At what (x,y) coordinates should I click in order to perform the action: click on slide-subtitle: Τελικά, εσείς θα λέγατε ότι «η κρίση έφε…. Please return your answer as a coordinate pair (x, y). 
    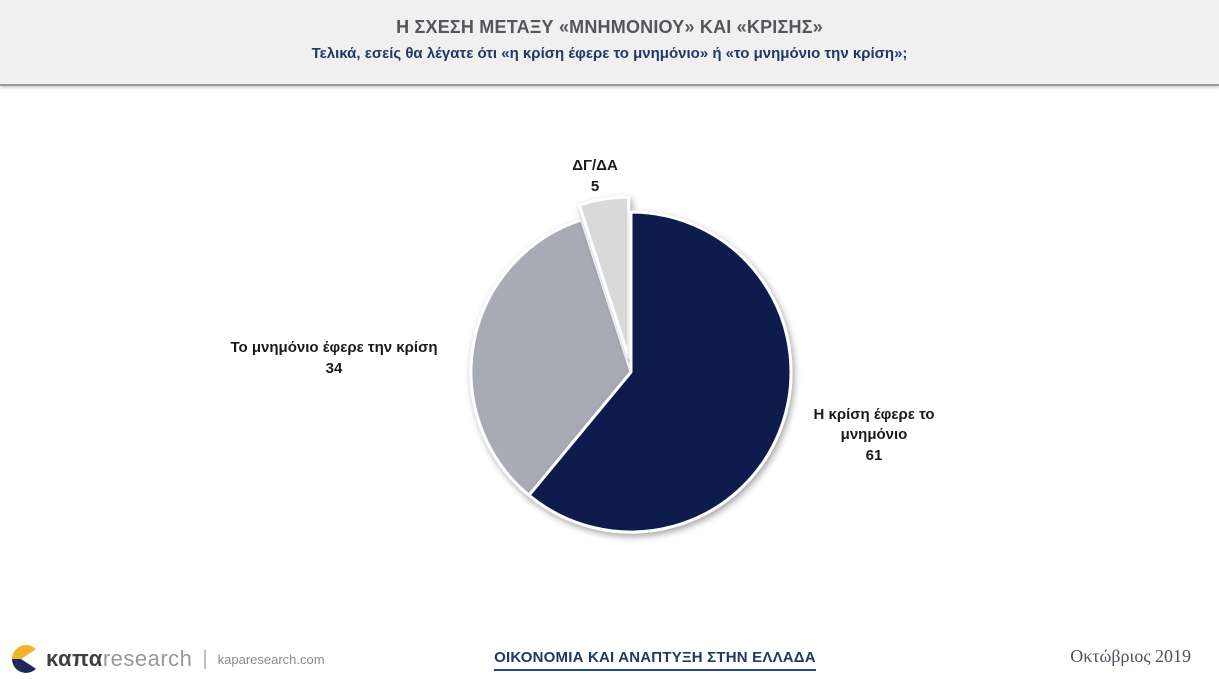
    Looking at the image, I should click on (609, 53).